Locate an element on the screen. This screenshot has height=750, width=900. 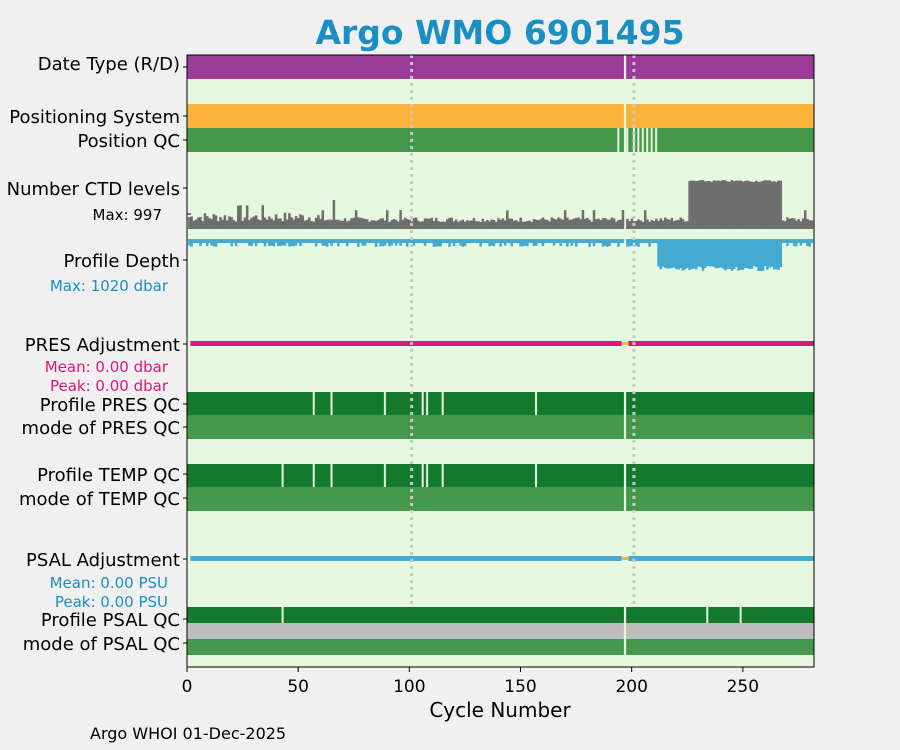
label-ctd-levels: Number CTD levels is located at coordinates (93, 189).